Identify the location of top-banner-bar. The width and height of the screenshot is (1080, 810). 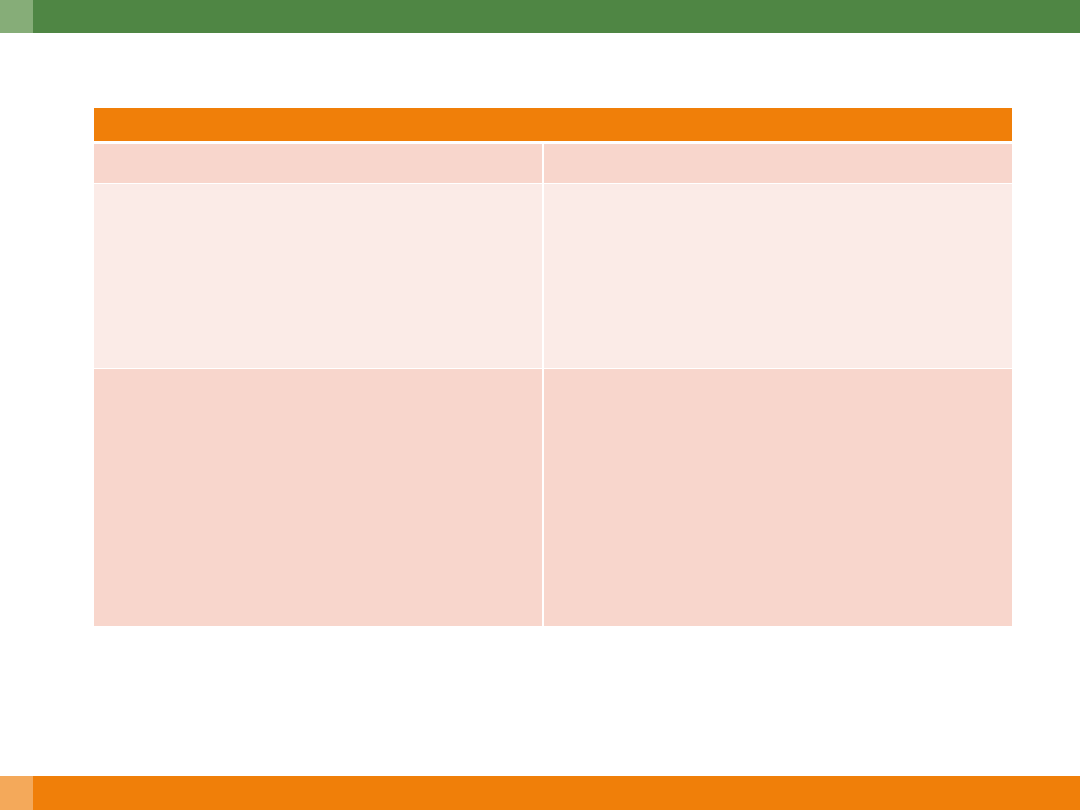
(556, 16).